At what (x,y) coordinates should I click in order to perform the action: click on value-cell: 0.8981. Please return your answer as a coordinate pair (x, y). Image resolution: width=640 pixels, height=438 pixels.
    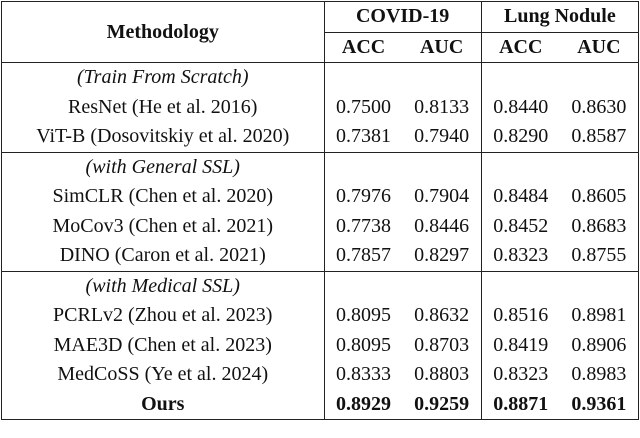
    Looking at the image, I should click on (599, 316).